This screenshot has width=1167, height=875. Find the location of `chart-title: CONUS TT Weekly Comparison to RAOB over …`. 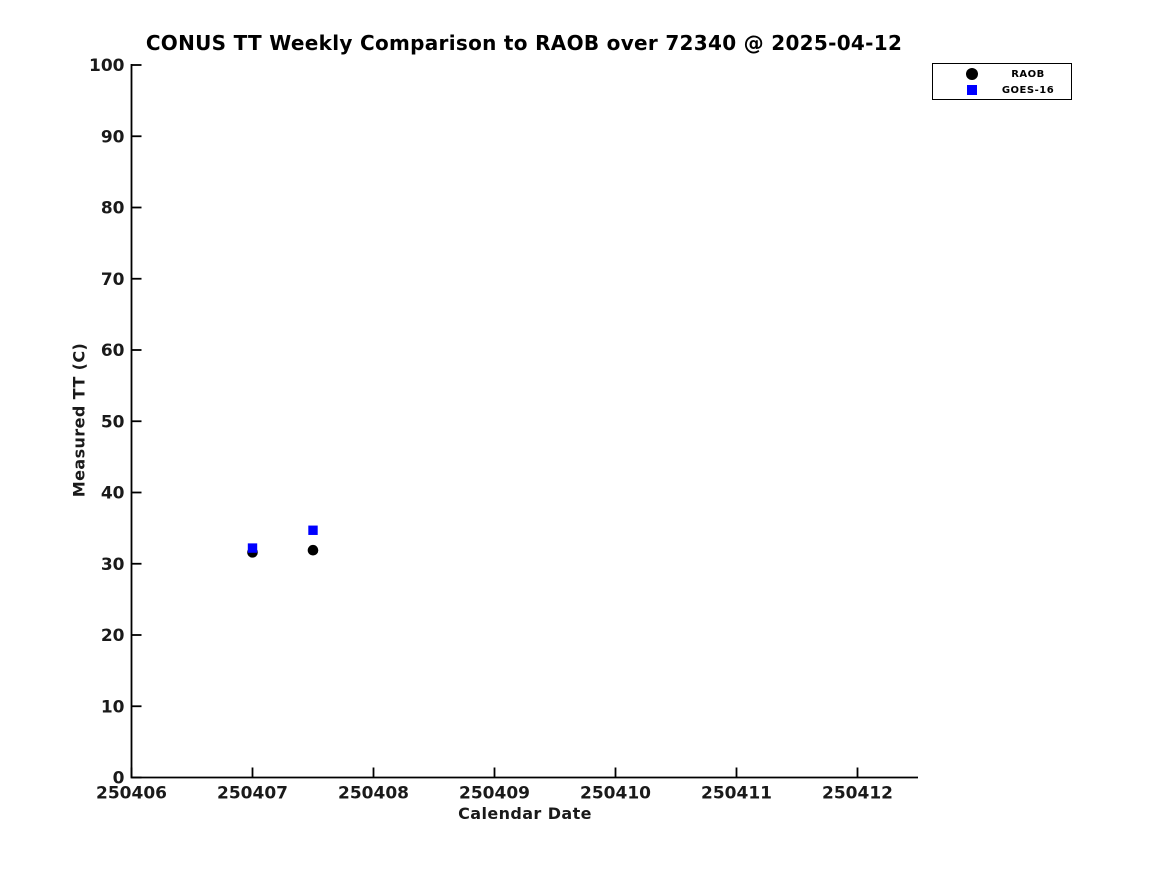

chart-title: CONUS TT Weekly Comparison to RAOB over … is located at coordinates (524, 43).